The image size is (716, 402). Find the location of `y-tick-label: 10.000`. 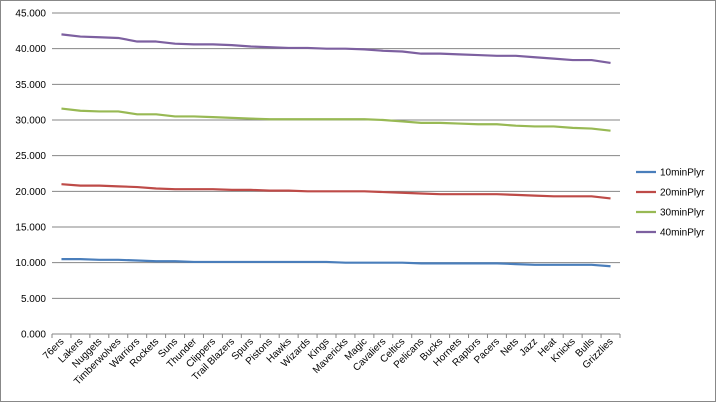

y-tick-label: 10.000 is located at coordinates (30, 263).